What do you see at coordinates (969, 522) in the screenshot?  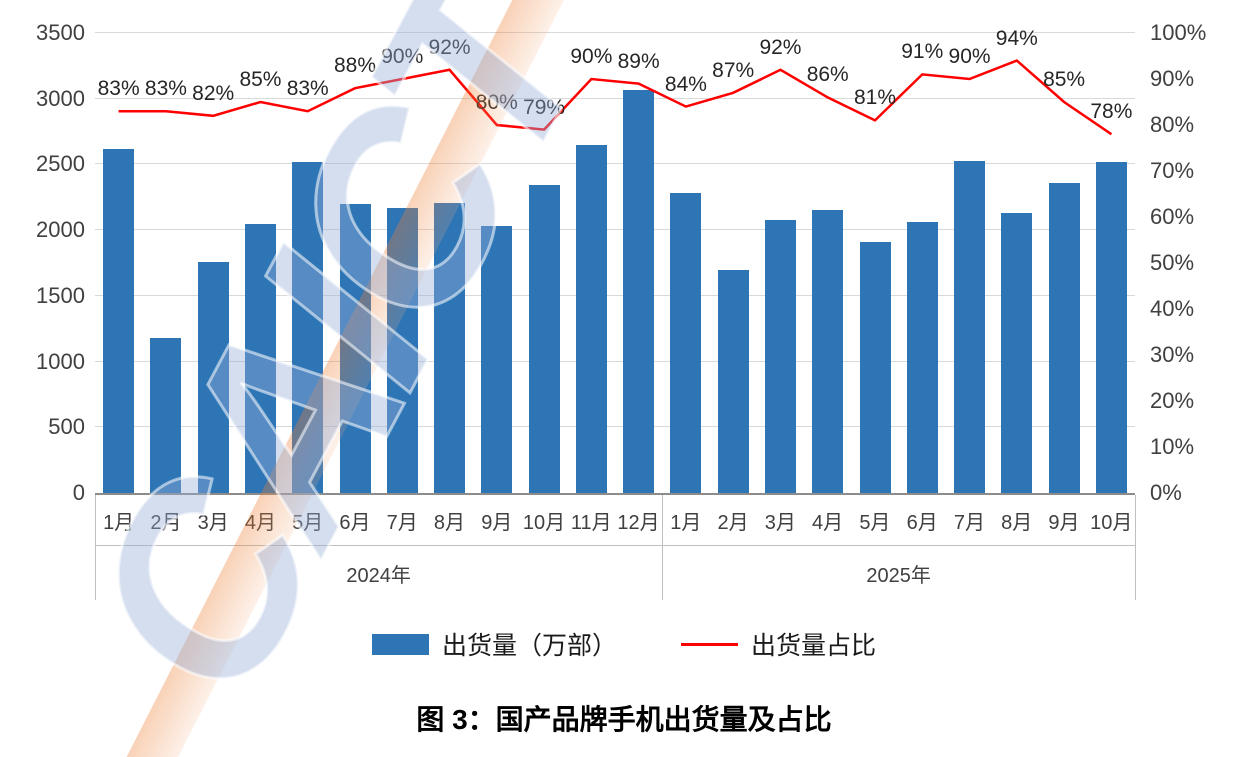 I see `month-label-18: 7月` at bounding box center [969, 522].